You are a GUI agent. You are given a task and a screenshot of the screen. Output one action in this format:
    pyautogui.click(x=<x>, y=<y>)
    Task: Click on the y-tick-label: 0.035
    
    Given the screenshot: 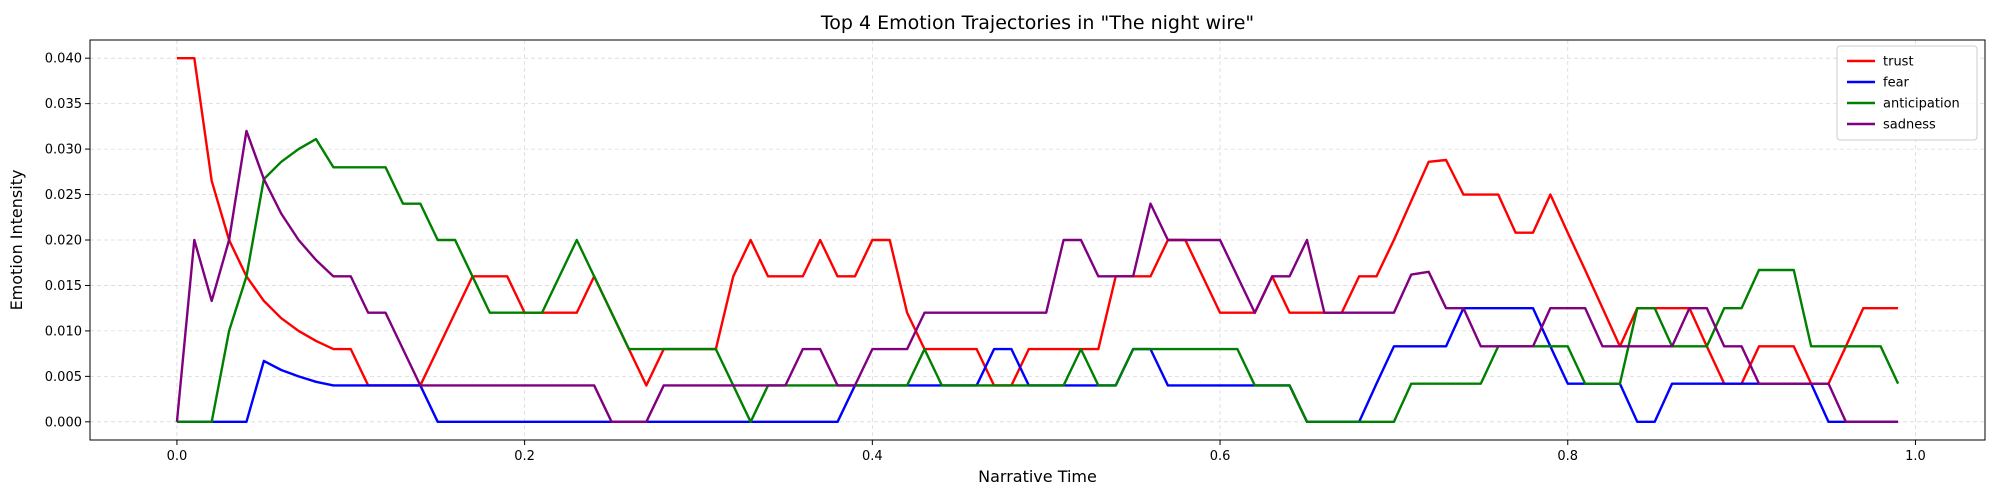 What is the action you would take?
    pyautogui.click(x=63, y=104)
    